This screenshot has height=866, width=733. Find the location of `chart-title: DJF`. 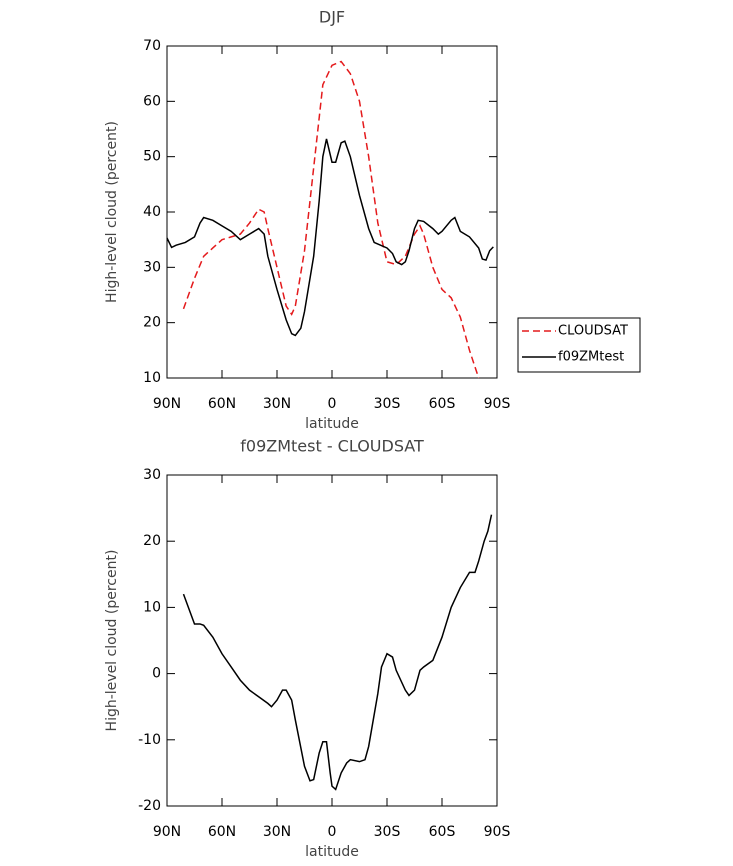

chart-title: DJF is located at coordinates (332, 17).